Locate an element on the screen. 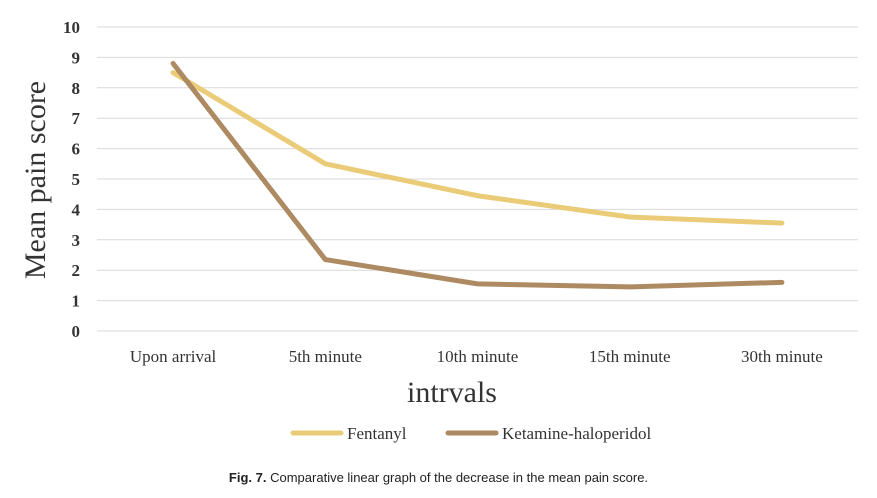  y-tick-label: 9 is located at coordinates (76, 57).